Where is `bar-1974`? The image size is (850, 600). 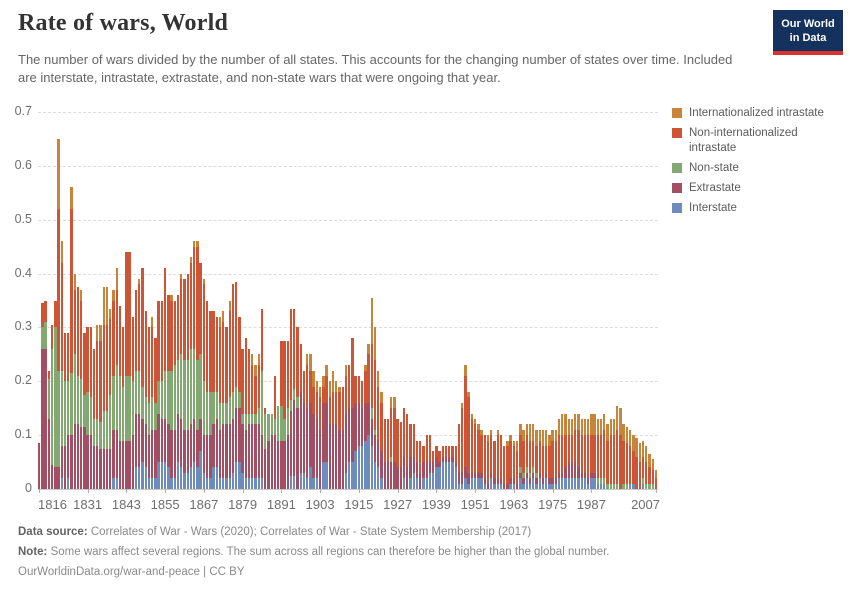 bar-1974 is located at coordinates (549, 462).